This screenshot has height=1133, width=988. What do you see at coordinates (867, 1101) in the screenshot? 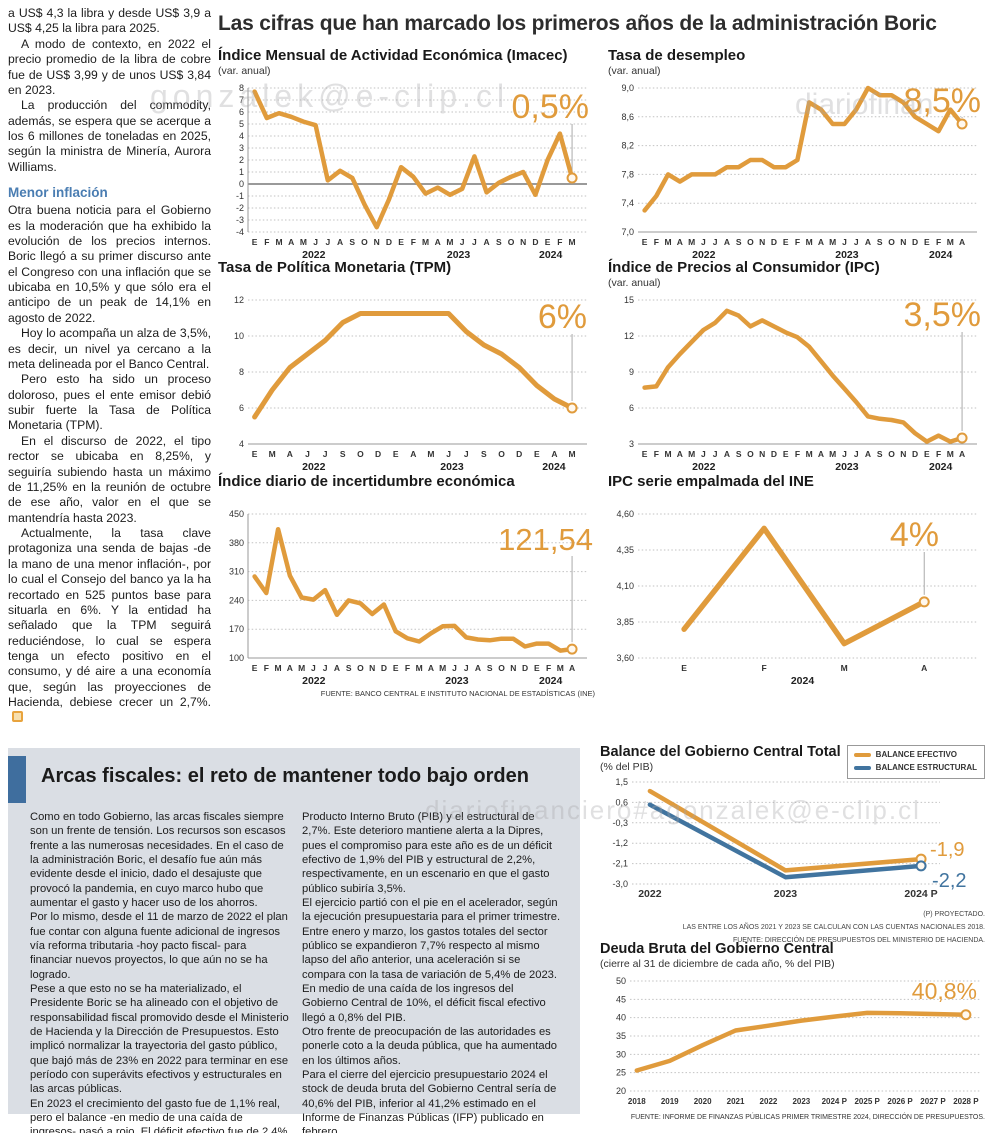
I see `svg-text: 2025 P` at bounding box center [867, 1101].